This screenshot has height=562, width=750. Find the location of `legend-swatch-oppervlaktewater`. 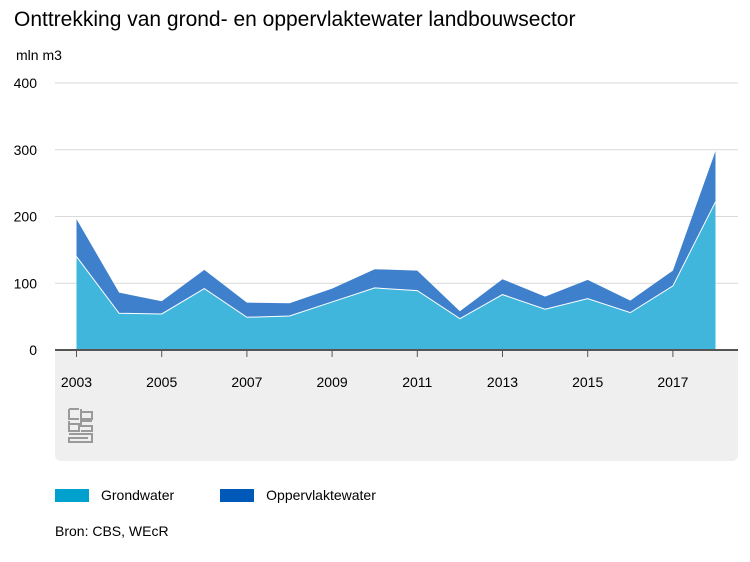

legend-swatch-oppervlaktewater is located at coordinates (237, 495).